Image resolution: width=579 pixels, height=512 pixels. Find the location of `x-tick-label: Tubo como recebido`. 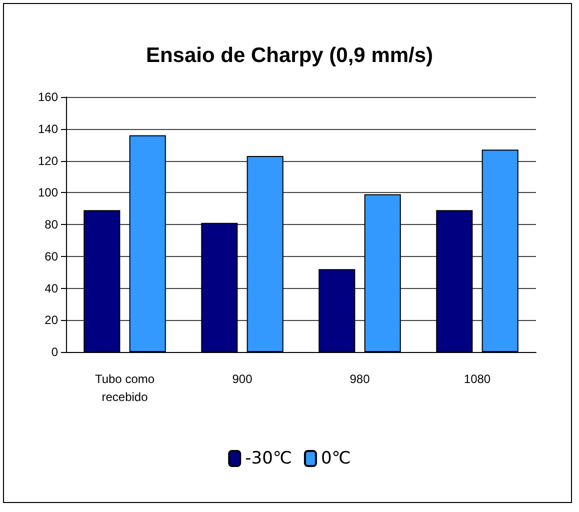

x-tick-label: Tubo como recebido is located at coordinates (124, 388).